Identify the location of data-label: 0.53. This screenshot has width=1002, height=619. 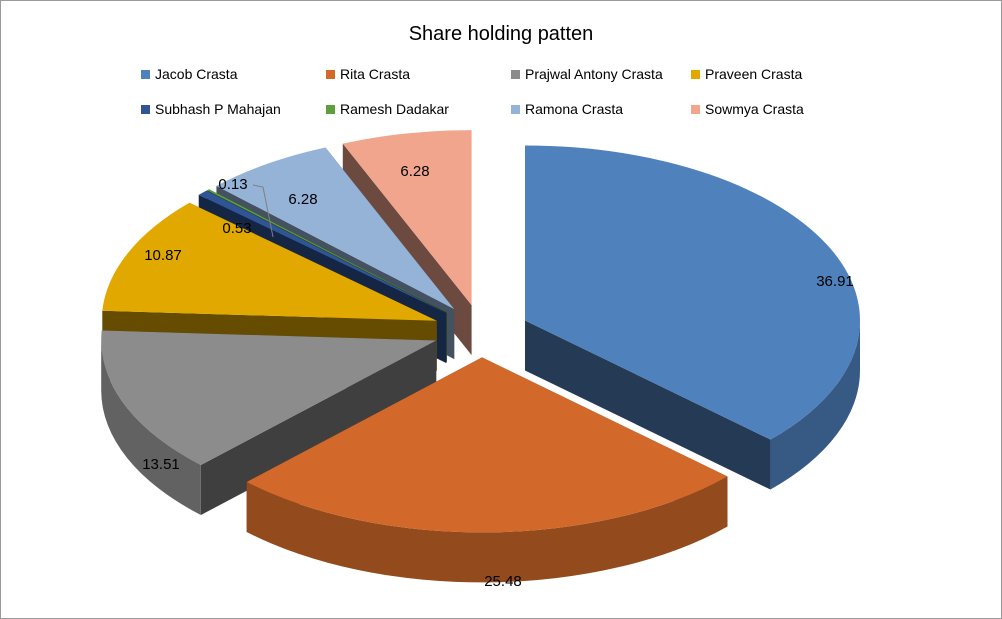
(236, 228).